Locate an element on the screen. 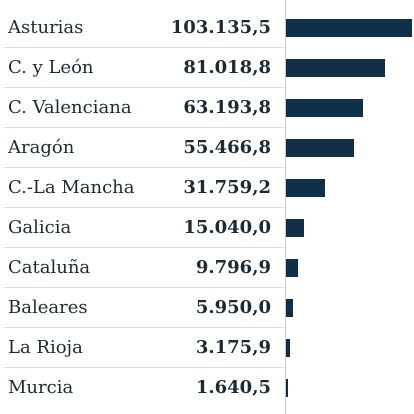 This screenshot has width=414, height=414. data-label: 1.640,5 is located at coordinates (233, 387).